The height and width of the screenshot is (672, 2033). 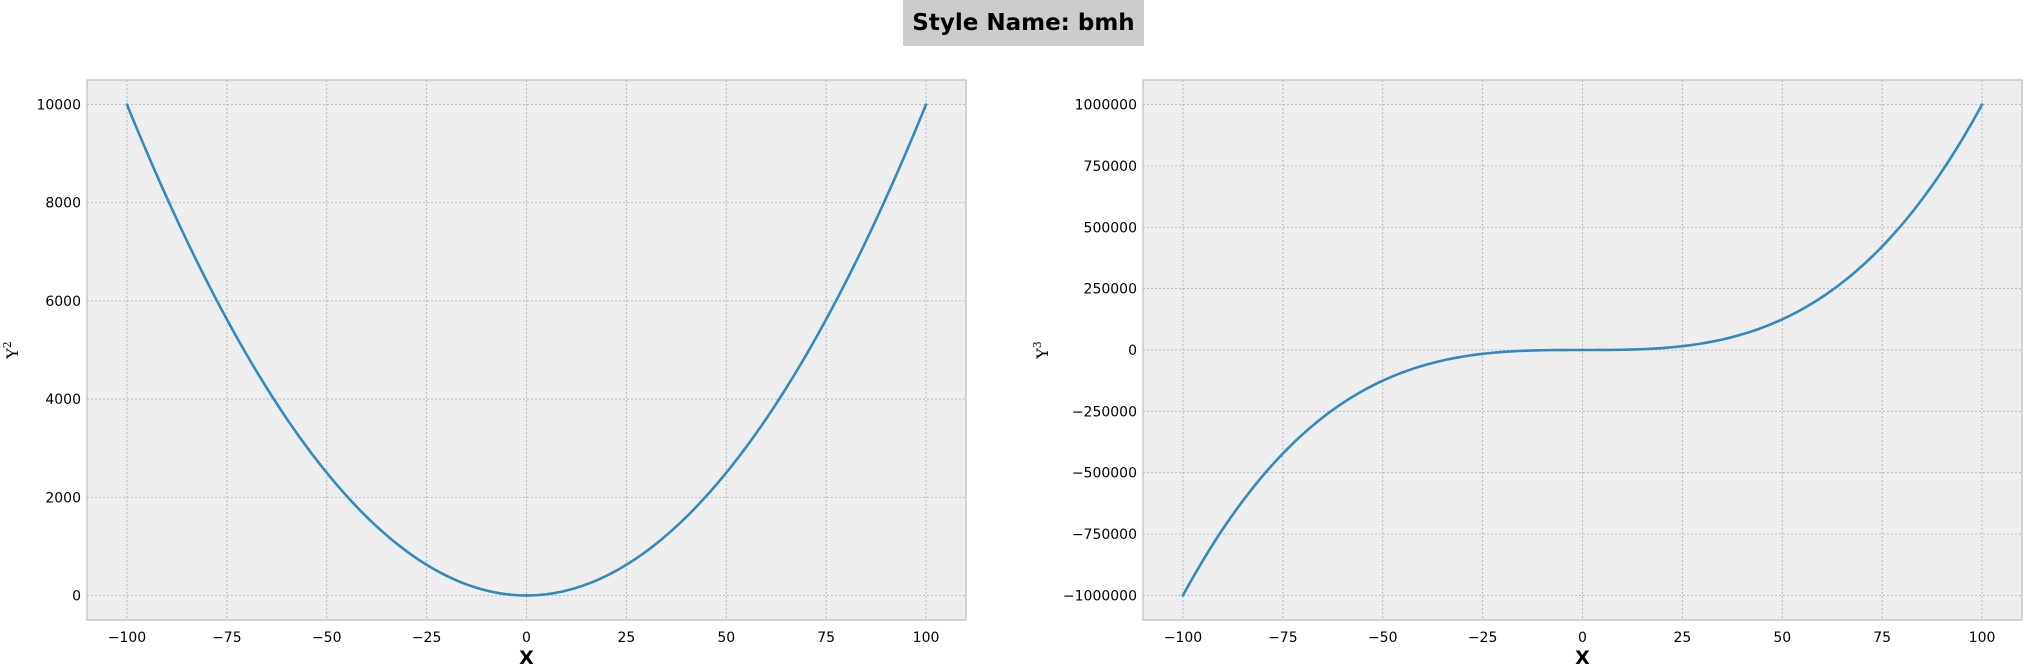 I want to click on y-tick-label: 1000000, so click(x=1106, y=106).